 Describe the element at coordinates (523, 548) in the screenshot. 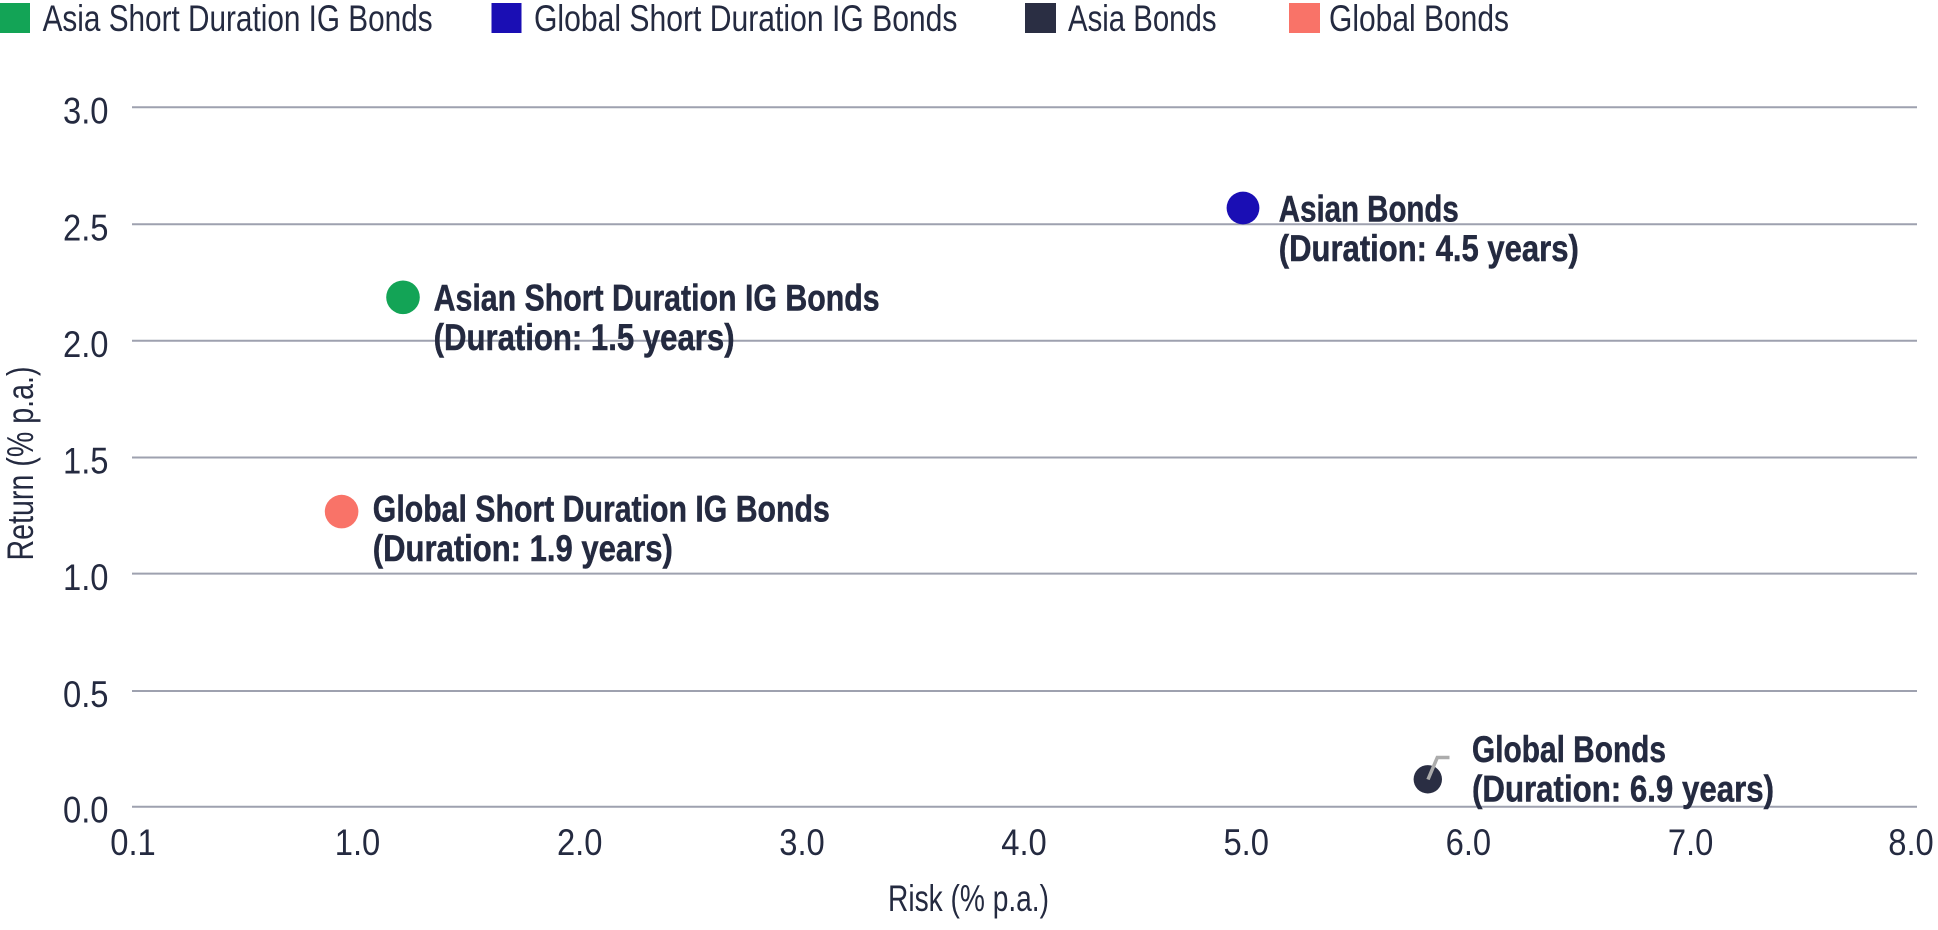

I see `svg-text: (Duration: 1.9 years)` at that location.